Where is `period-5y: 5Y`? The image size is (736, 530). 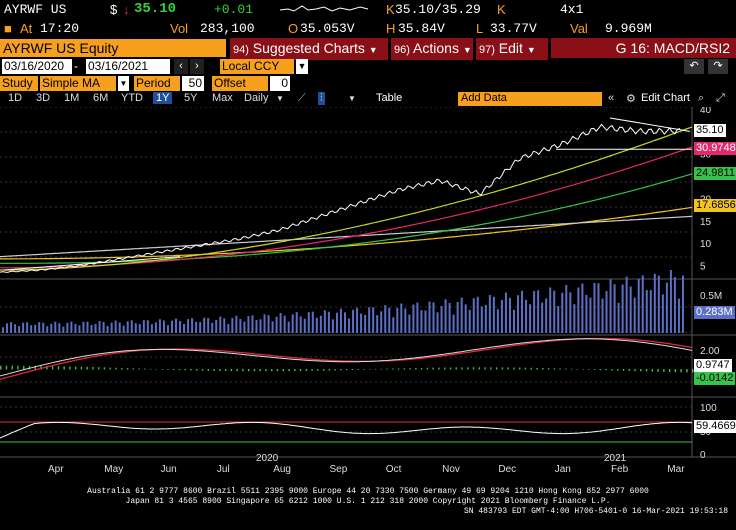
period-5y: 5Y is located at coordinates (191, 98).